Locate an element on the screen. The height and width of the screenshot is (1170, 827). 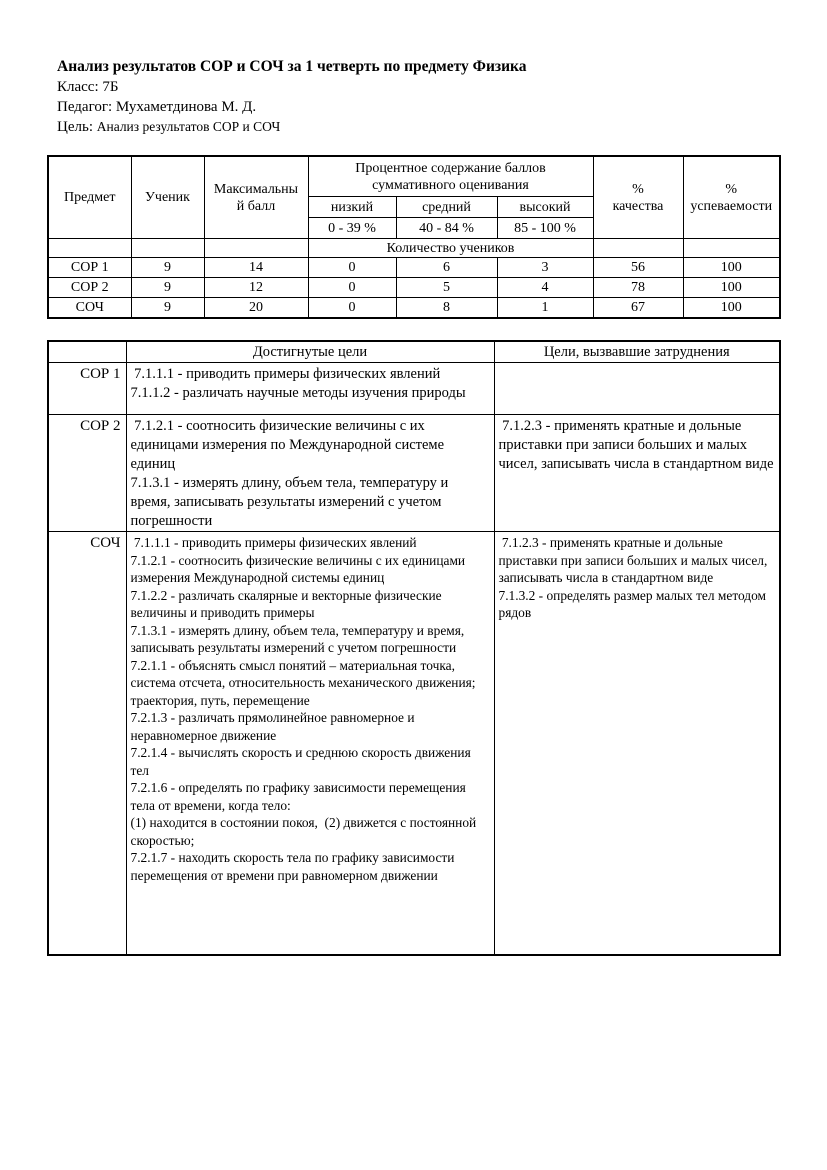
cell-subject: СОЧ is located at coordinates (89, 308).